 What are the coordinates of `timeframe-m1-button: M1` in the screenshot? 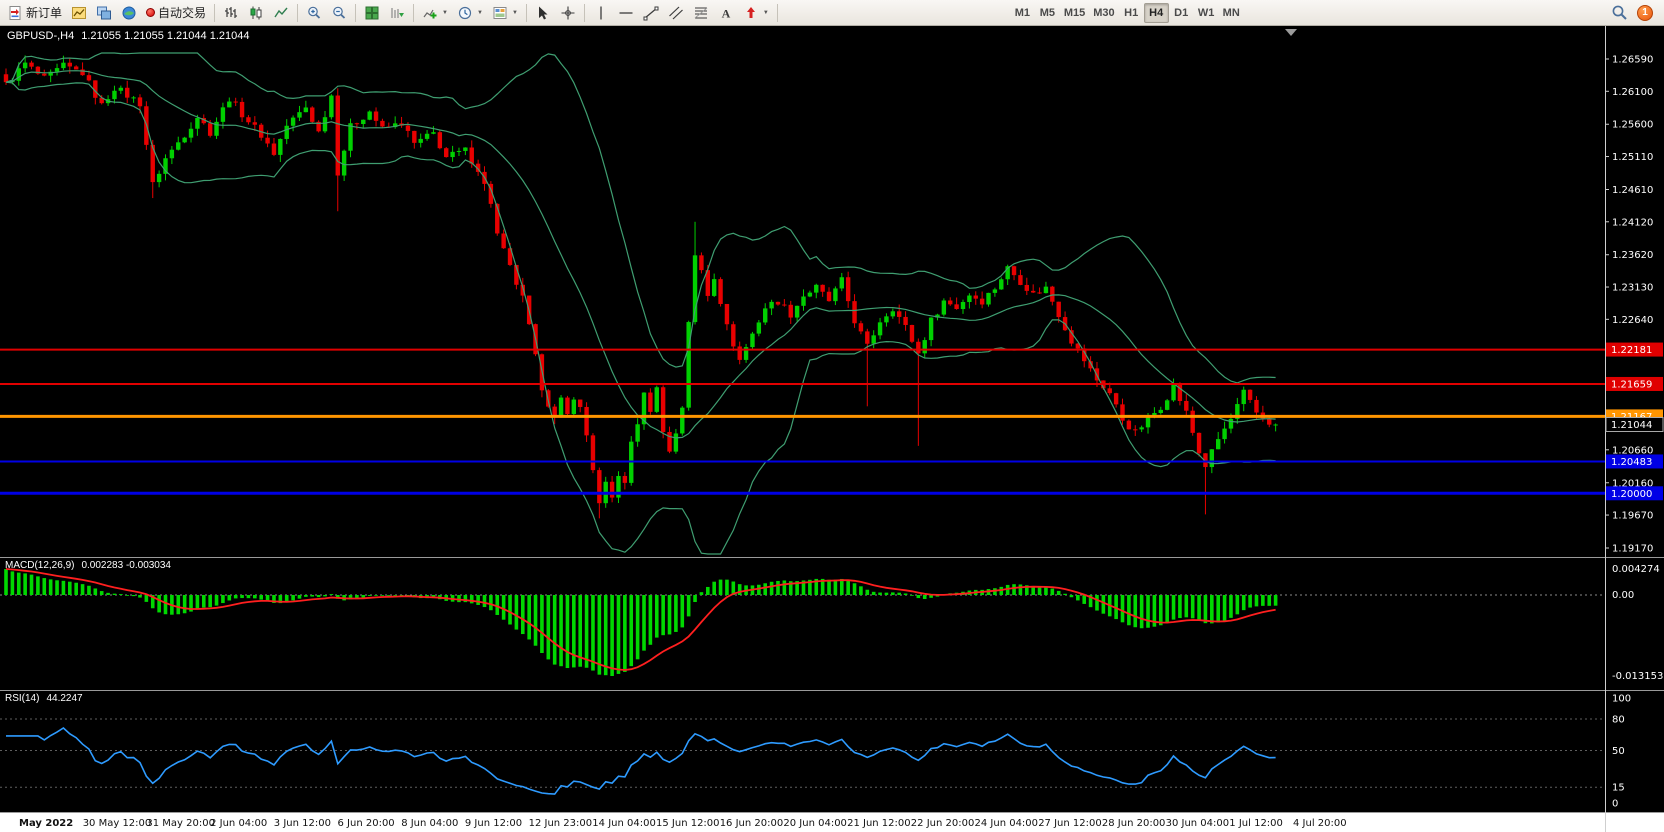 It's located at (1022, 12).